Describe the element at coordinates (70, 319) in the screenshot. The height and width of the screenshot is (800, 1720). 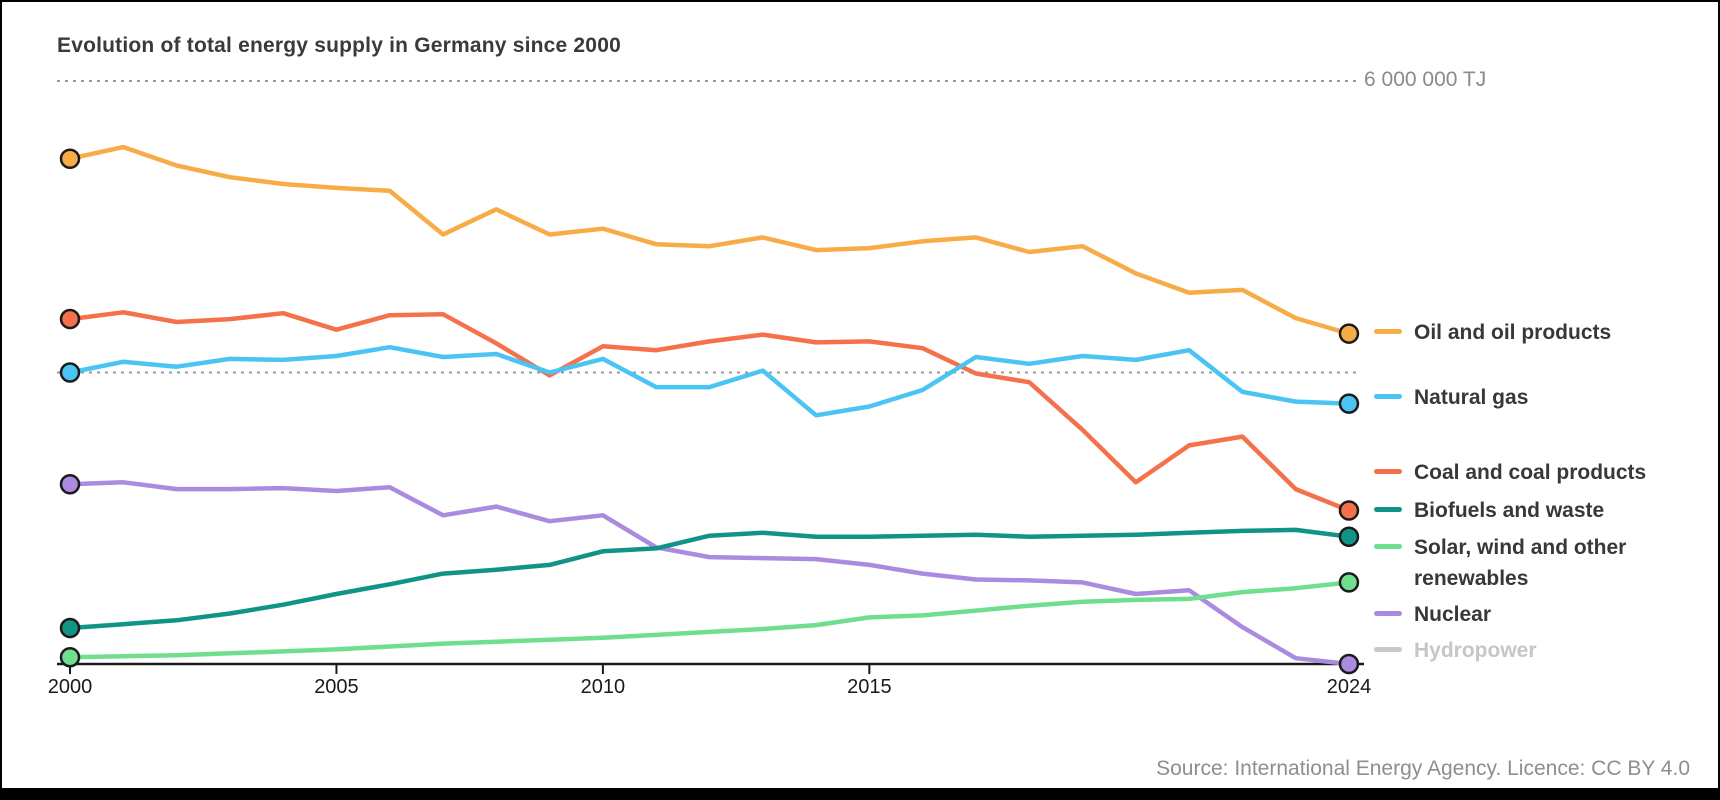
I see `series-start-marker-coal-and-coal-products` at that location.